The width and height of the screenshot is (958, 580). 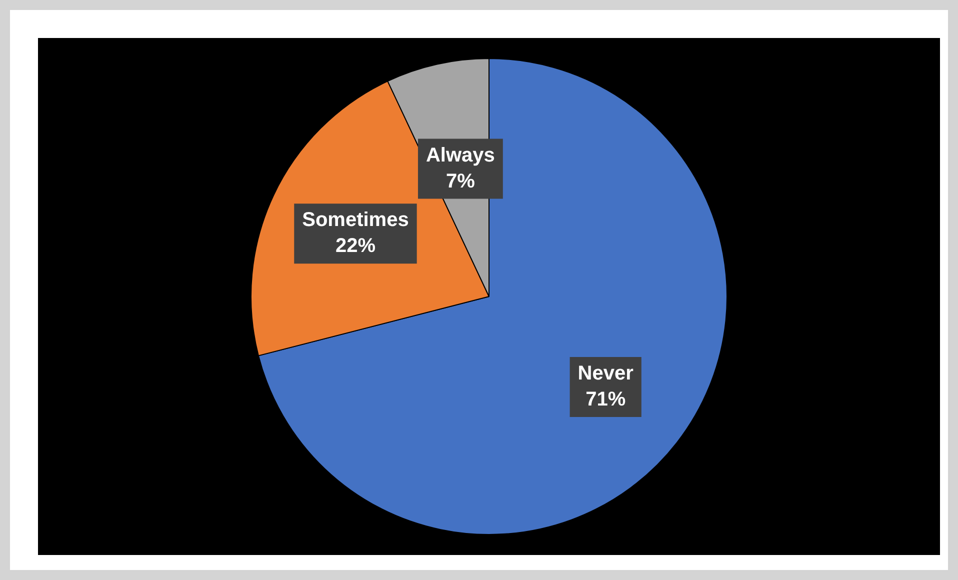 I want to click on data-label: 22%, so click(x=355, y=246).